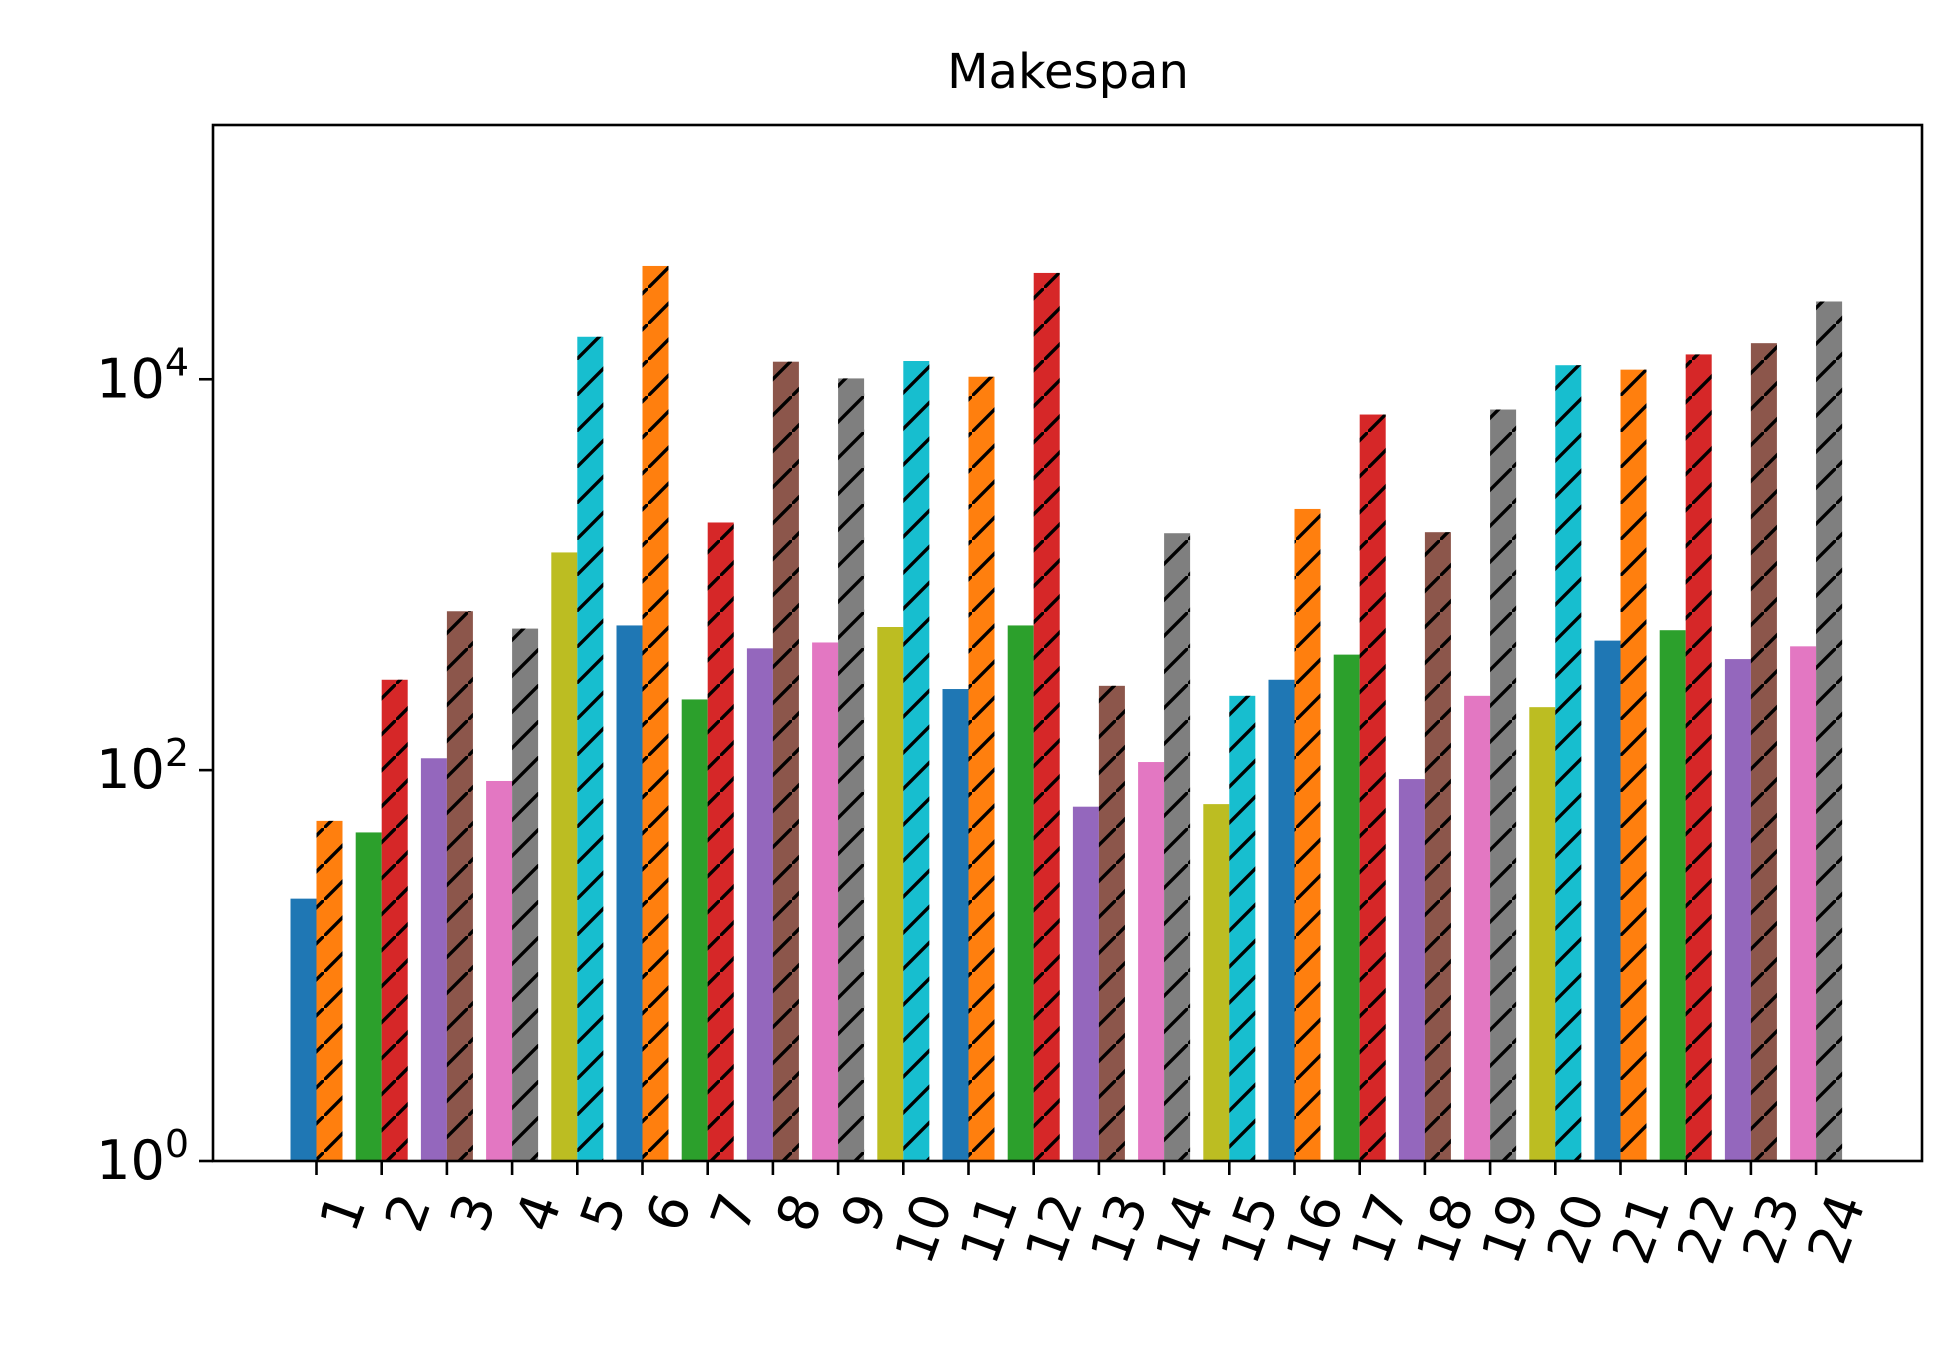  Describe the element at coordinates (694, 930) in the screenshot. I see `bar-7-solid` at that location.